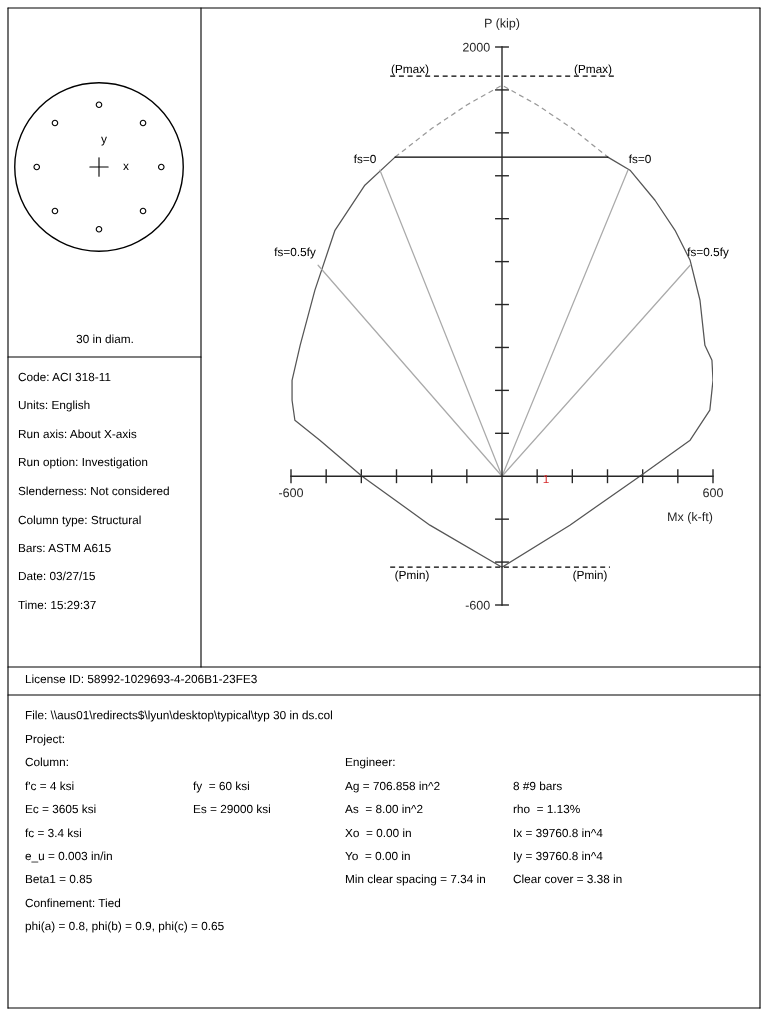  Describe the element at coordinates (77, 434) in the screenshot. I see `text: Run axis: About X-axis` at that location.